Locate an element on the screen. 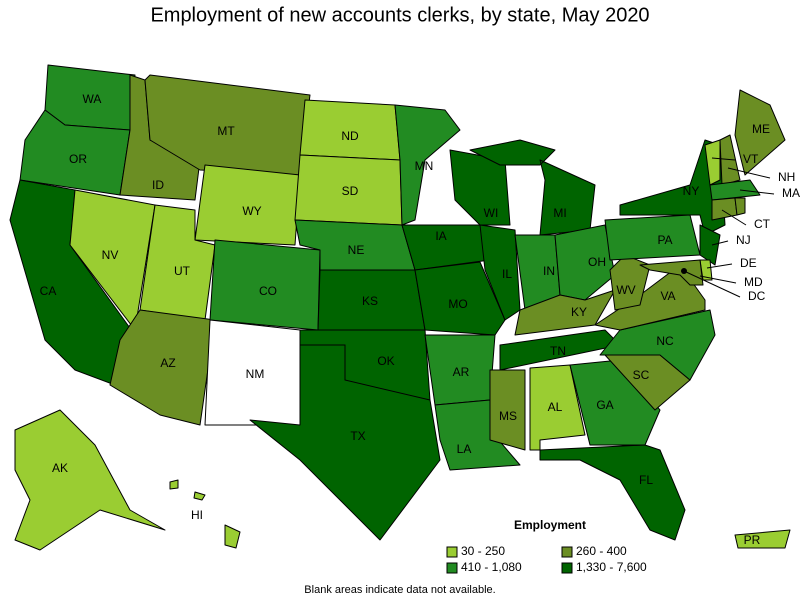 The image size is (800, 600). state-label: UT is located at coordinates (182, 271).